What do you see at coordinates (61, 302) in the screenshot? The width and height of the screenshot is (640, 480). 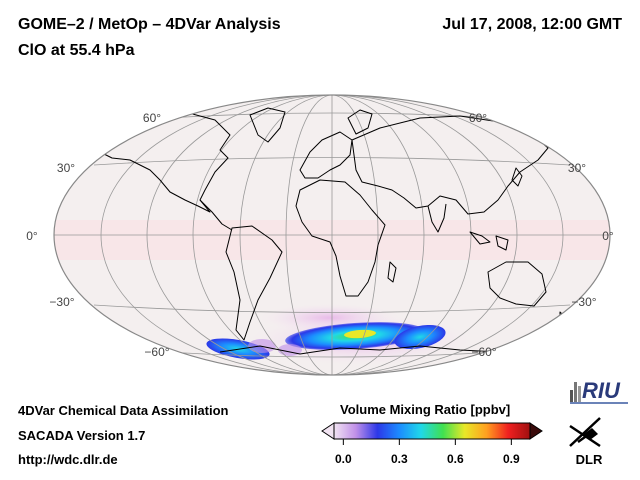 I see `lat-label-left-minus30: −30°` at bounding box center [61, 302].